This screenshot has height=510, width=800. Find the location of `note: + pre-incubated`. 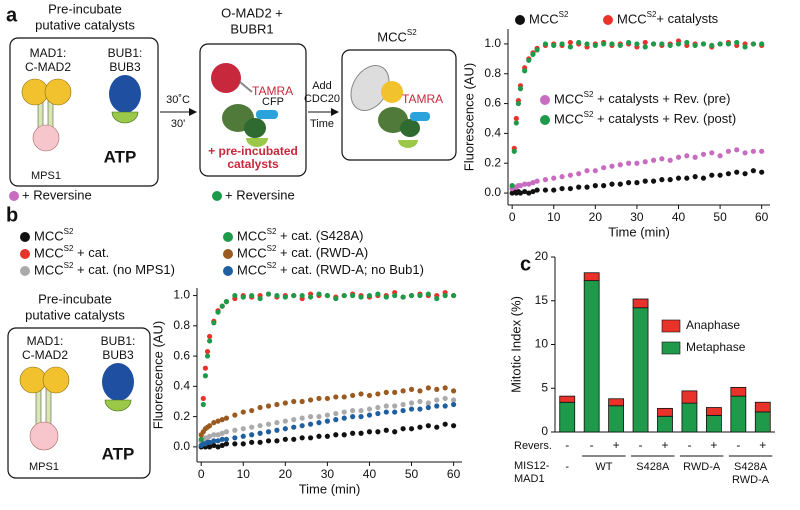

note: + pre-incubated is located at coordinates (253, 151).